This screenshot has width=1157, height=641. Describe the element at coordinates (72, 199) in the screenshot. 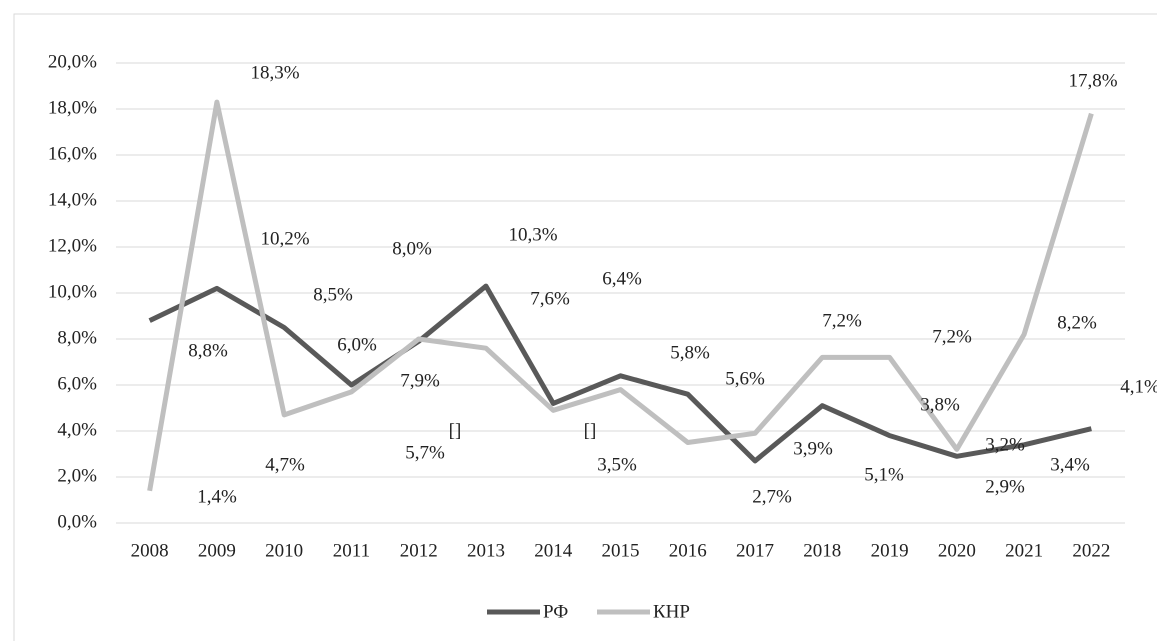

I see `y-tick-label: 14,0%` at that location.